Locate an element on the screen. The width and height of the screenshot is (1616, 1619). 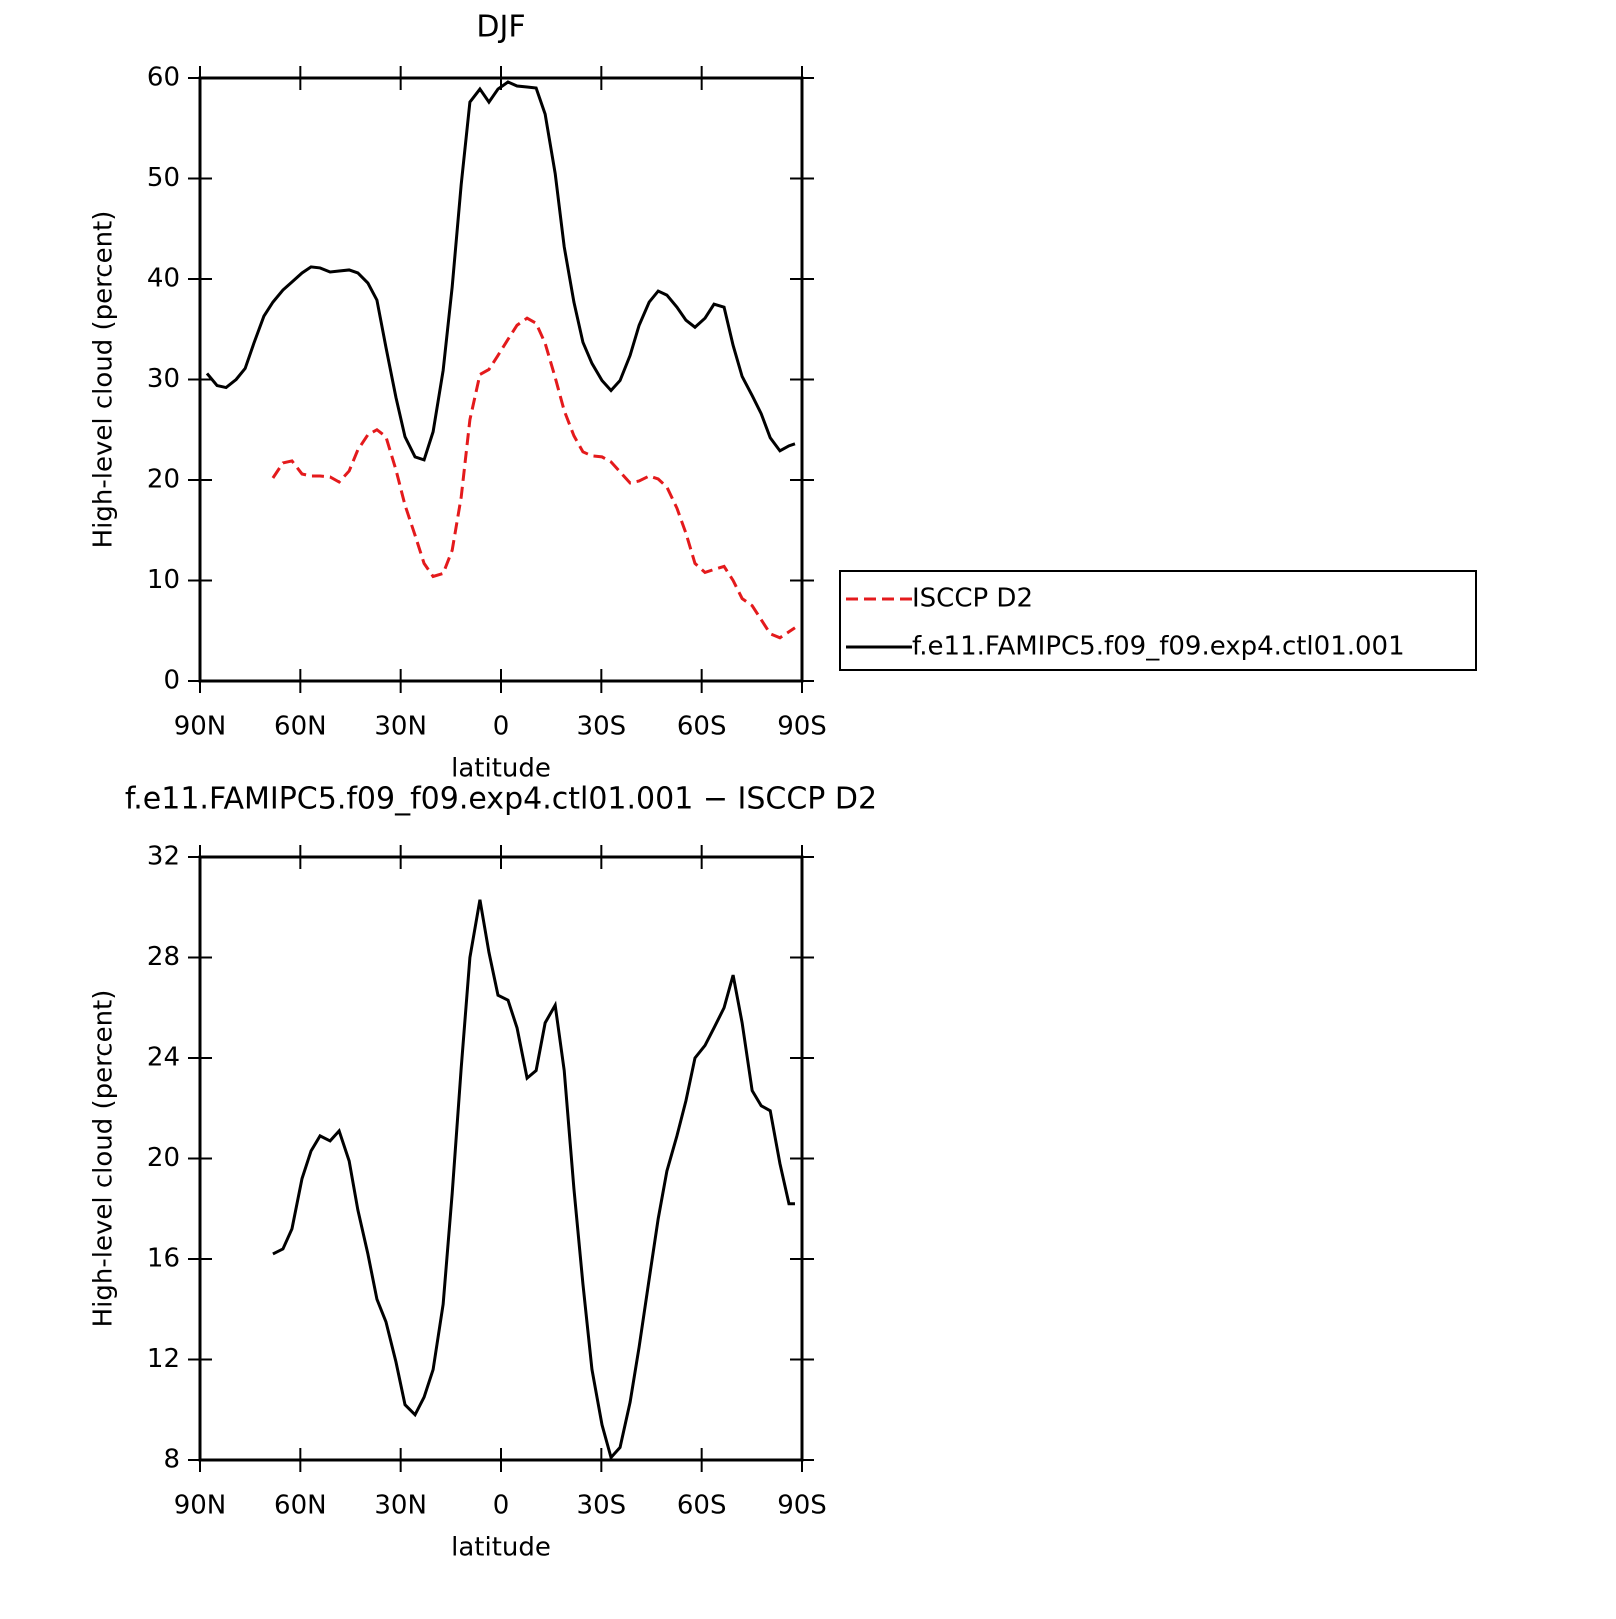
legend-label: f.e11.FAMIPC5.f09_f09.exp4.ctl01.001 is located at coordinates (1158, 647).